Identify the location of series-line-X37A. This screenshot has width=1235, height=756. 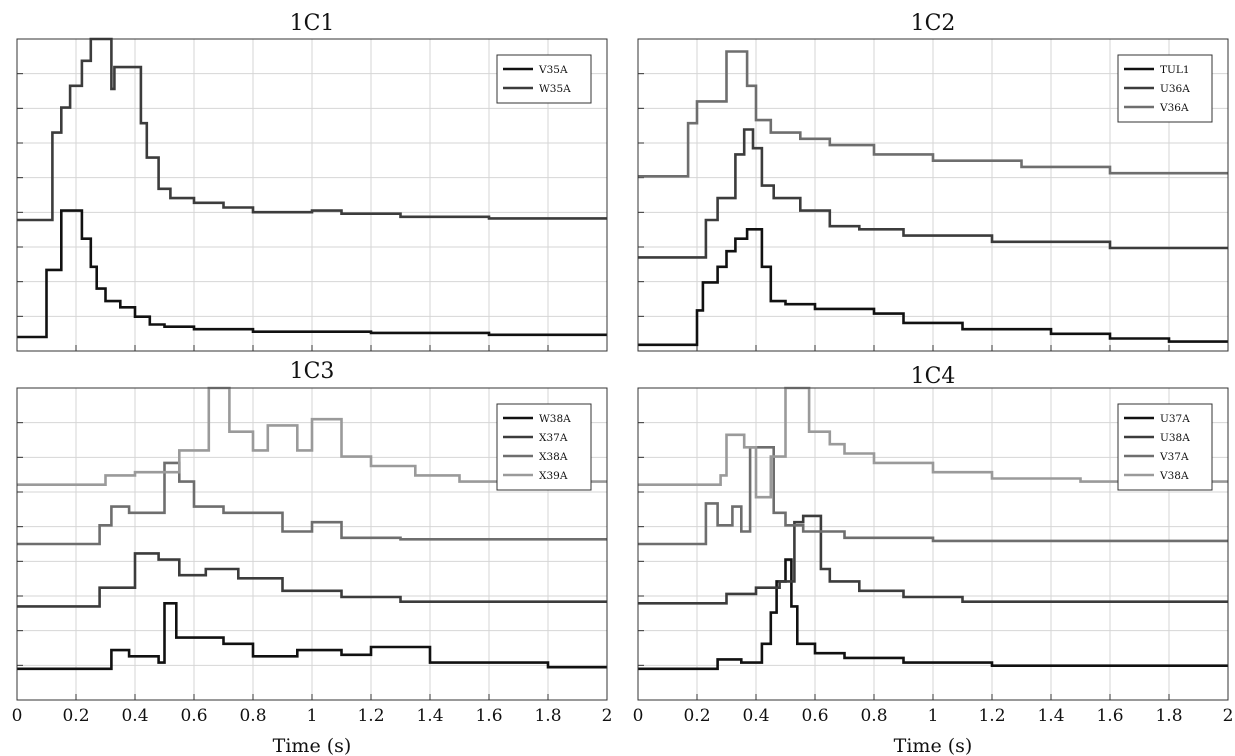
(312, 580).